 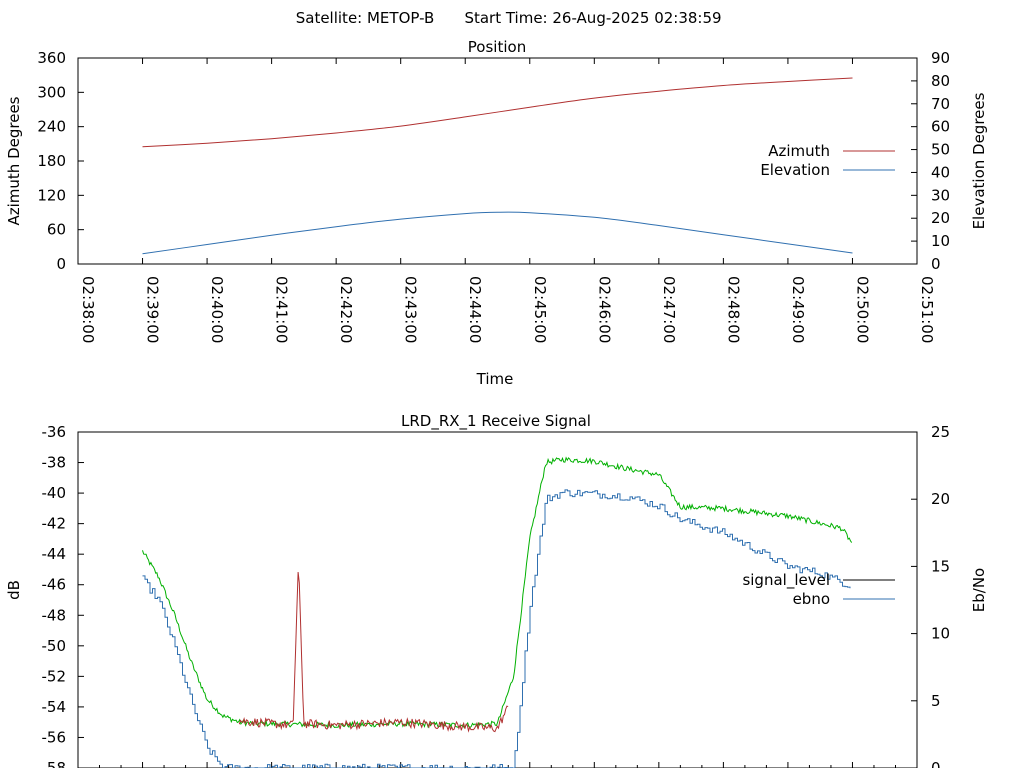 I want to click on time-tick-label: 02:40:00, so click(x=217, y=309).